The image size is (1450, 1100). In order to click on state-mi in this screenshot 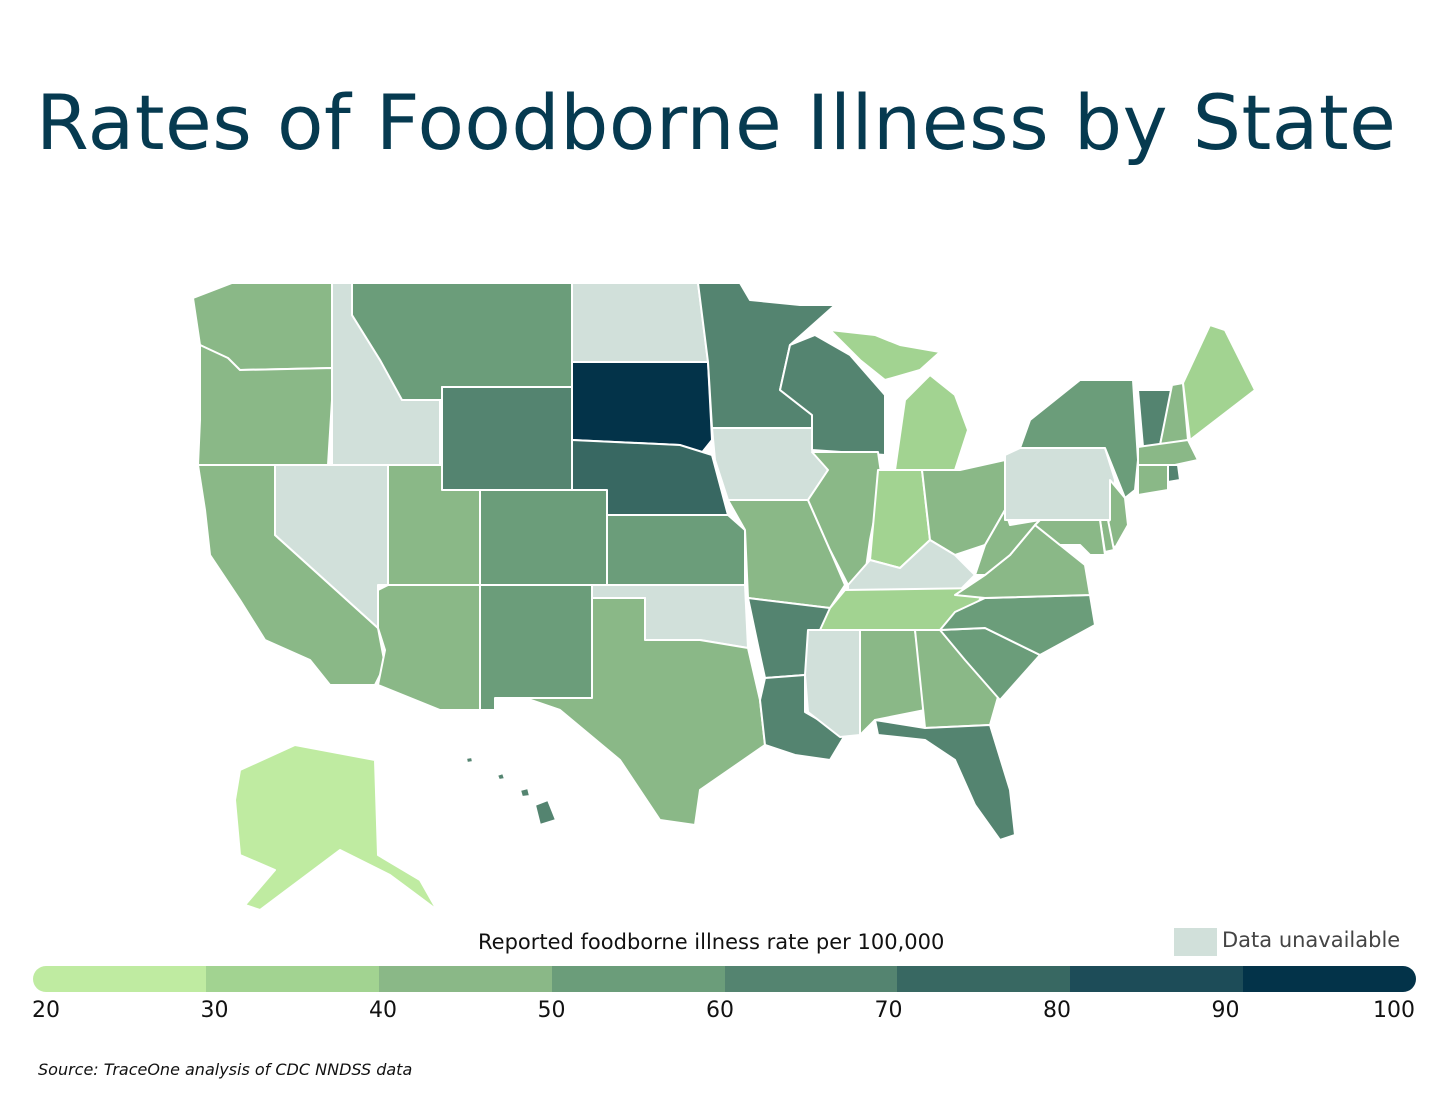, I will do `click(899, 400)`.